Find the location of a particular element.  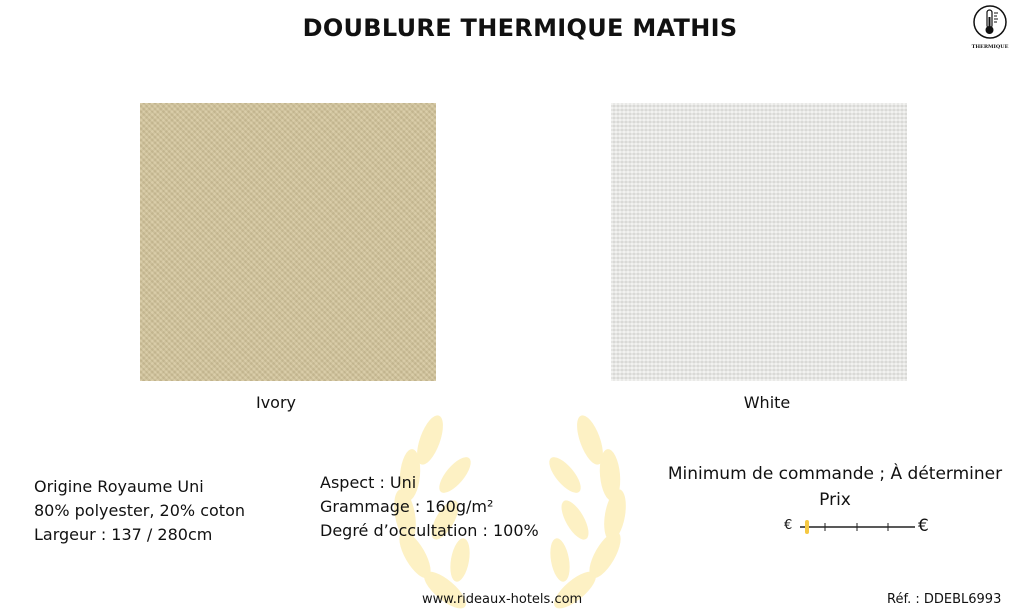

swatch-ivory is located at coordinates (288, 242).